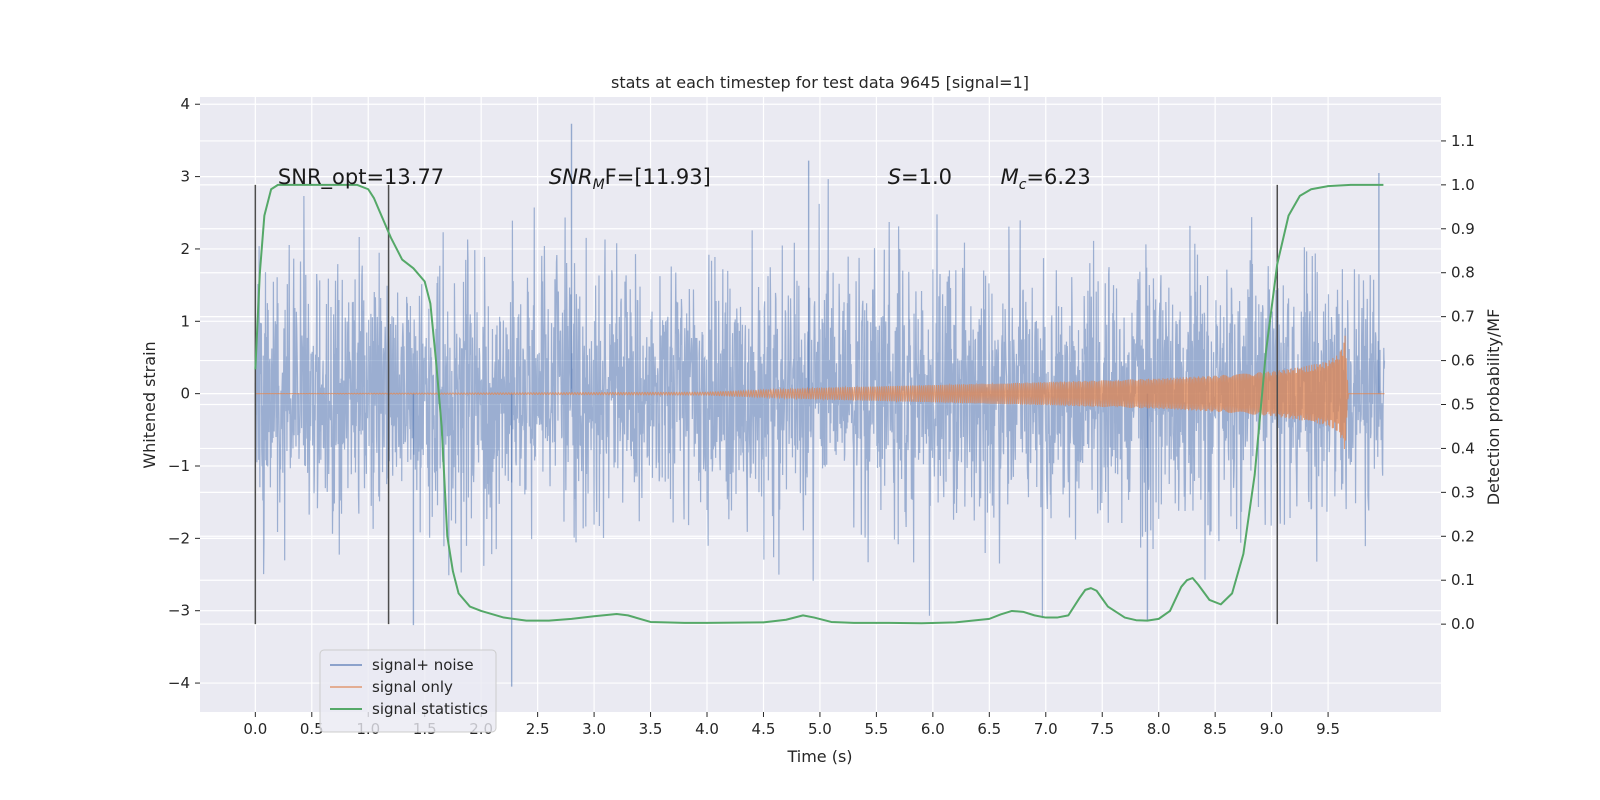 The height and width of the screenshot is (800, 1600). Describe the element at coordinates (430, 709) in the screenshot. I see `legend-label: signal statistics` at that location.